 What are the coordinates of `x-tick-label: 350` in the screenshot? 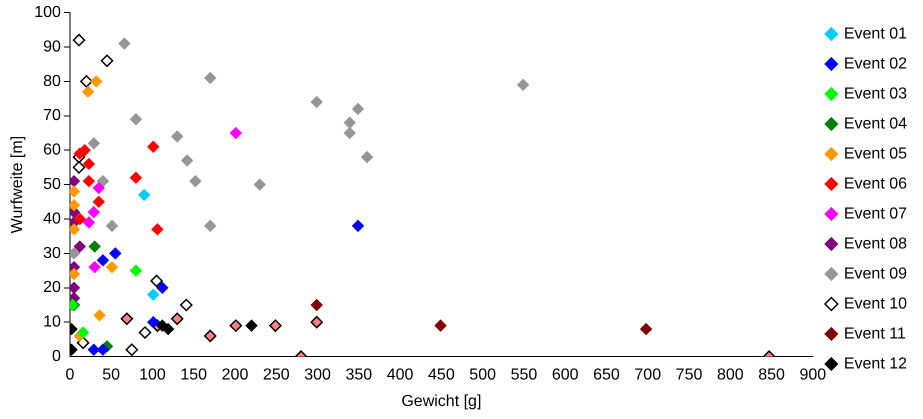 It's located at (358, 375).